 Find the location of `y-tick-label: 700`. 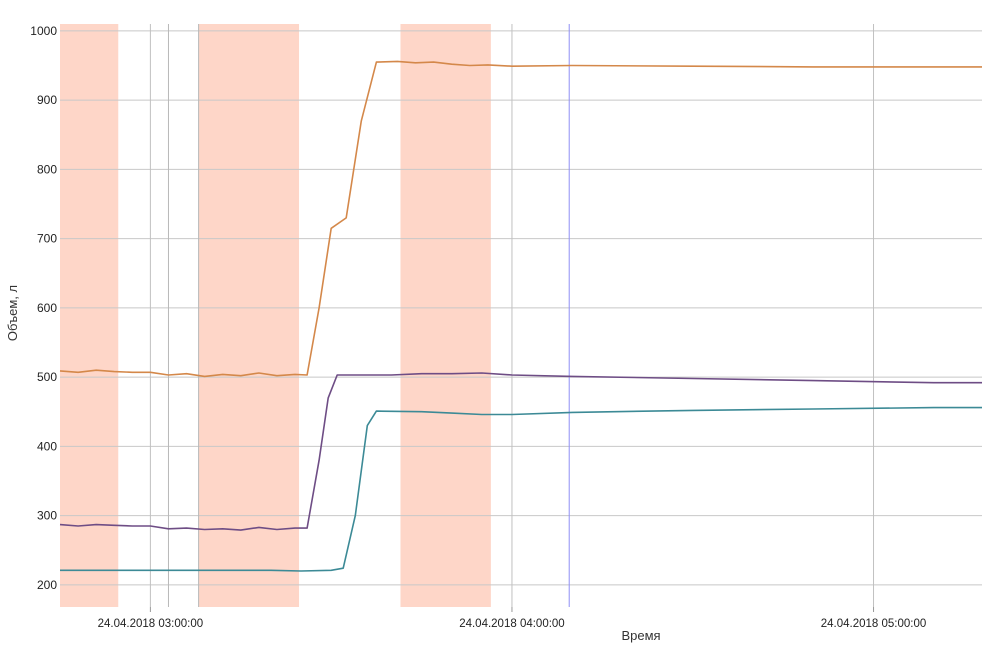

y-tick-label: 700 is located at coordinates (47, 239).